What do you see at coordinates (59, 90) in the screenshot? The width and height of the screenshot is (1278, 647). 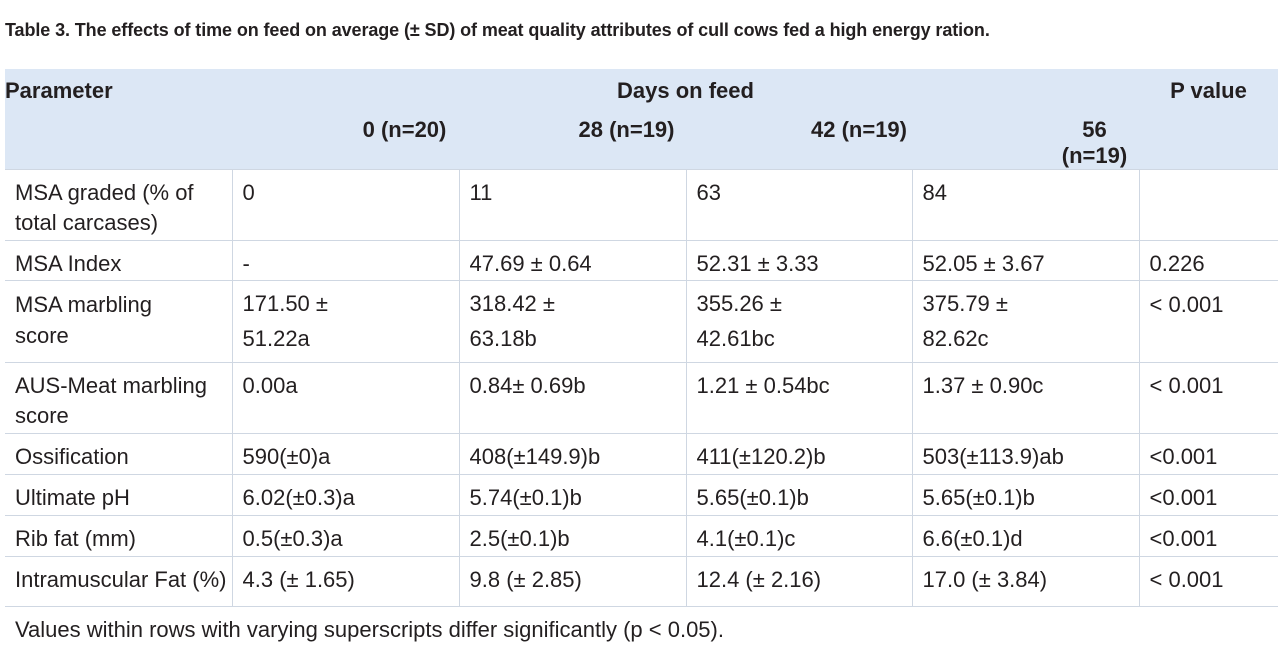 I see `header-parameter: Parameter` at bounding box center [59, 90].